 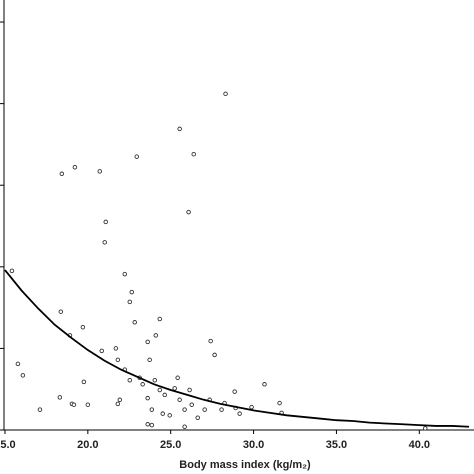 I want to click on x-tick-label: 40.0, so click(x=419, y=445).